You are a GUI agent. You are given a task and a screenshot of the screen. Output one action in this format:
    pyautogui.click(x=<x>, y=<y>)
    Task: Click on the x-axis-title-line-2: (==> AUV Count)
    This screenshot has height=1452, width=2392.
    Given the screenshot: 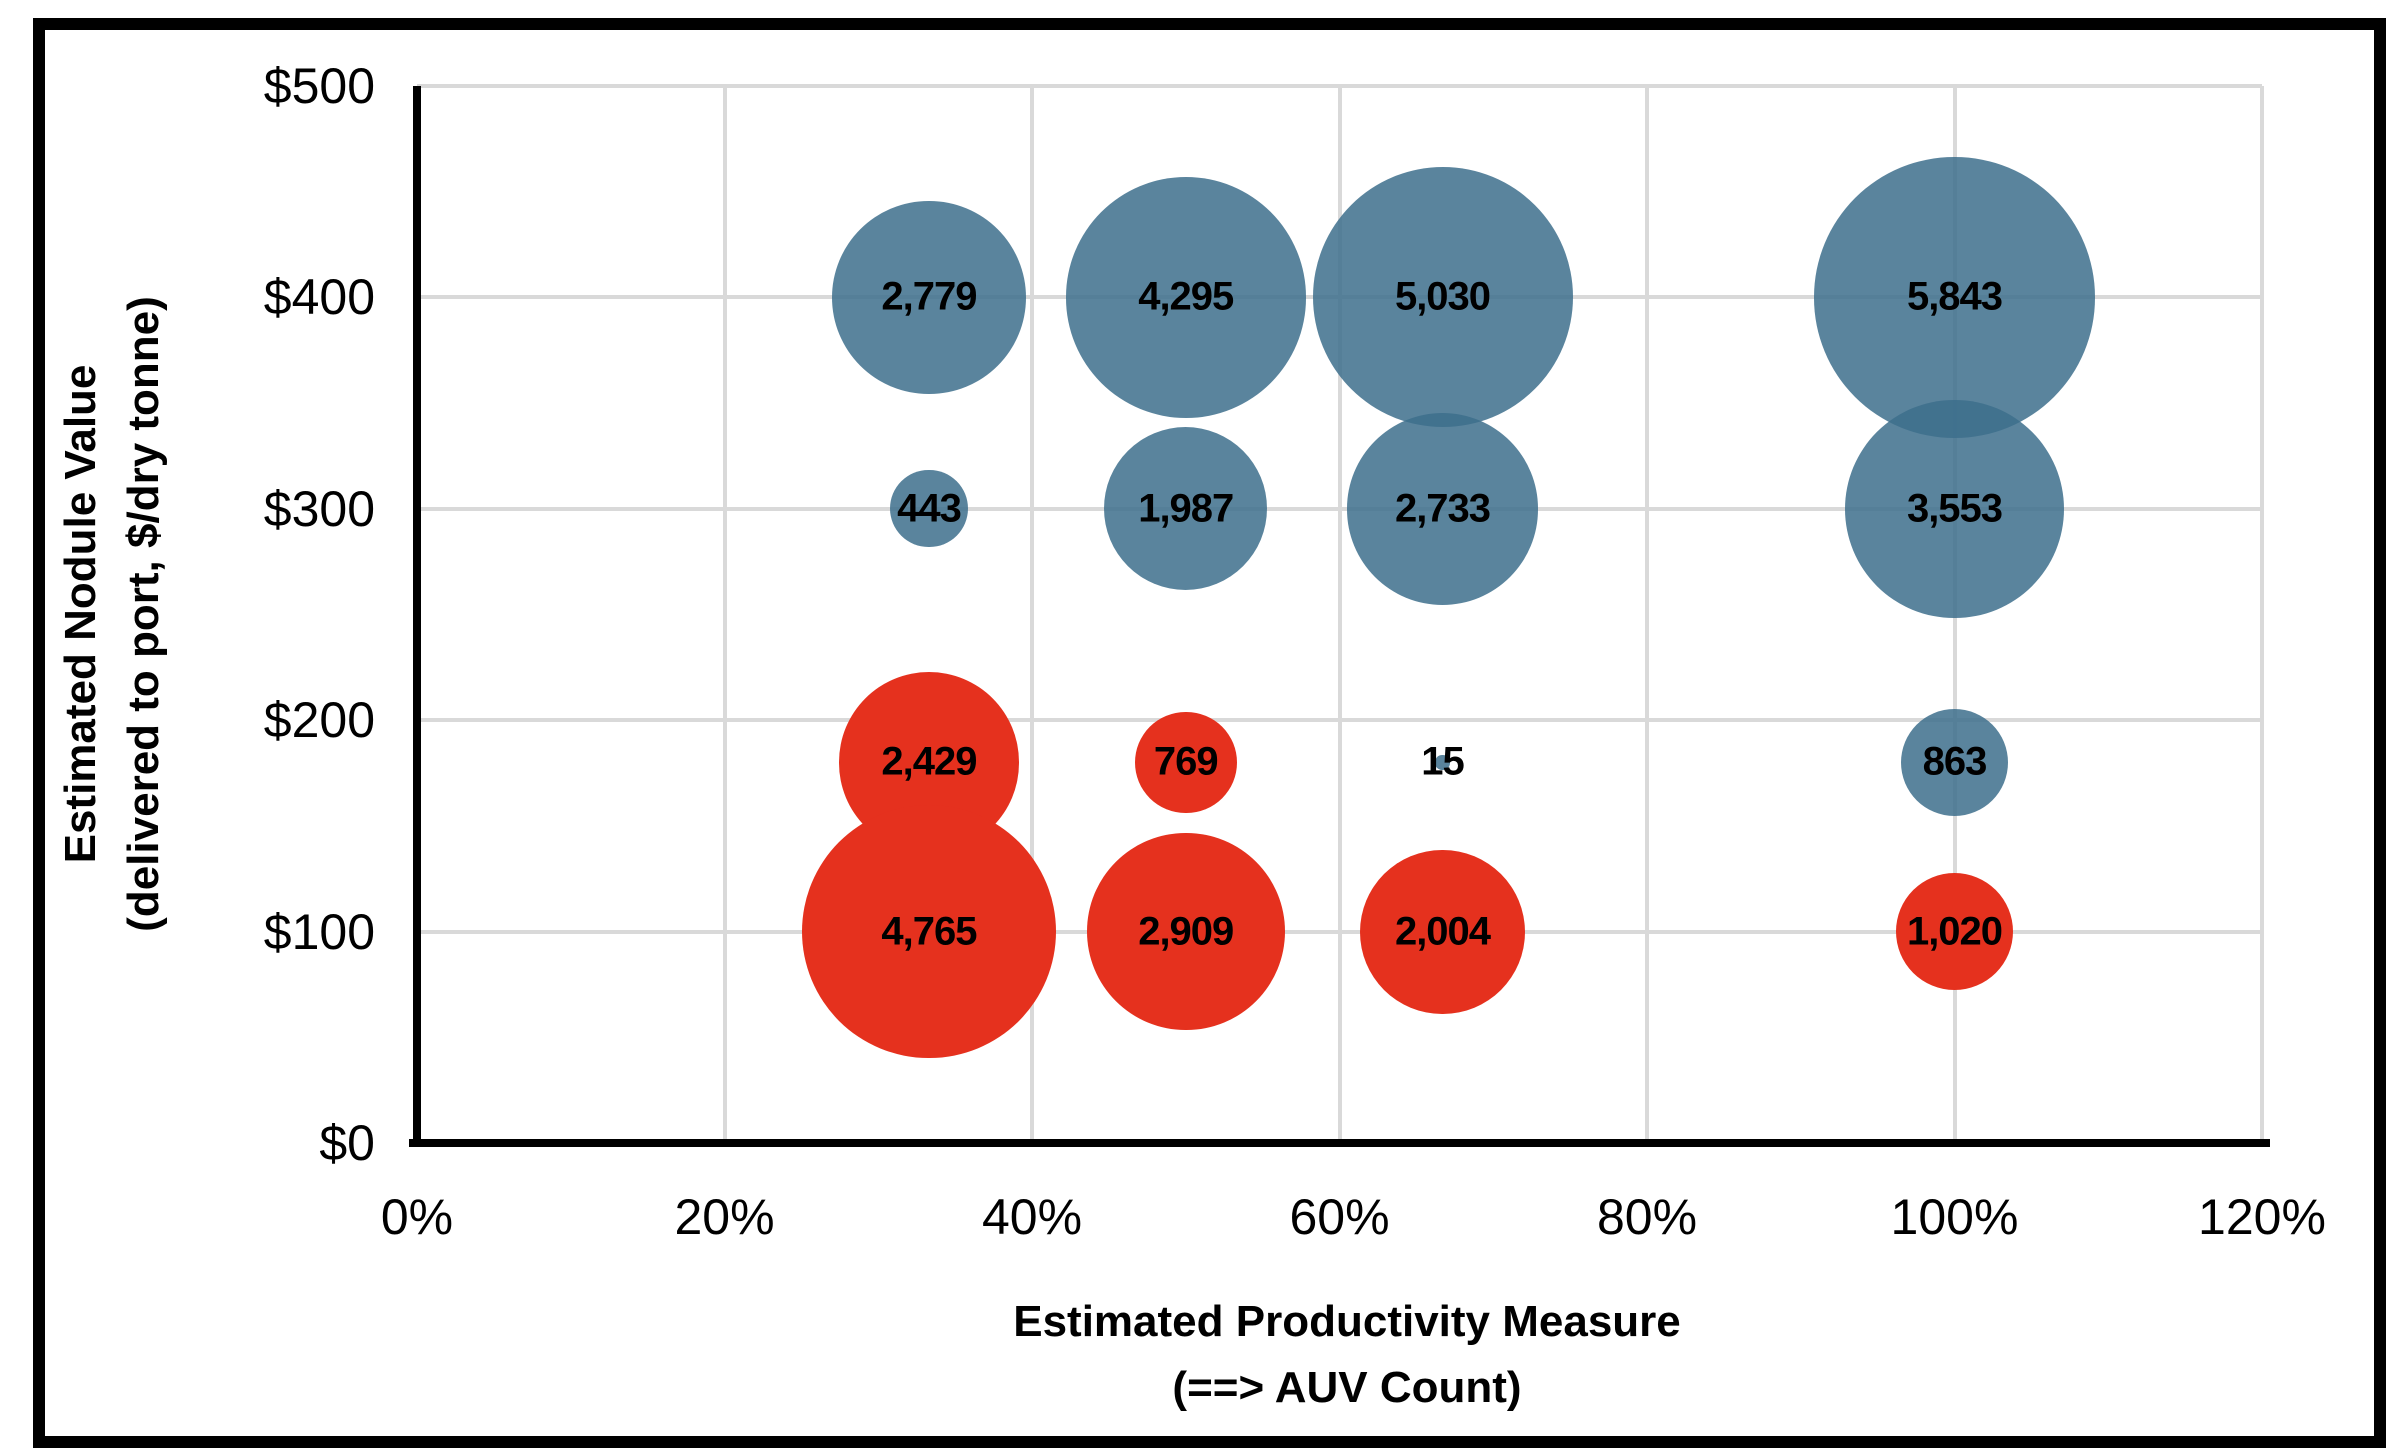 What is the action you would take?
    pyautogui.click(x=1347, y=1387)
    